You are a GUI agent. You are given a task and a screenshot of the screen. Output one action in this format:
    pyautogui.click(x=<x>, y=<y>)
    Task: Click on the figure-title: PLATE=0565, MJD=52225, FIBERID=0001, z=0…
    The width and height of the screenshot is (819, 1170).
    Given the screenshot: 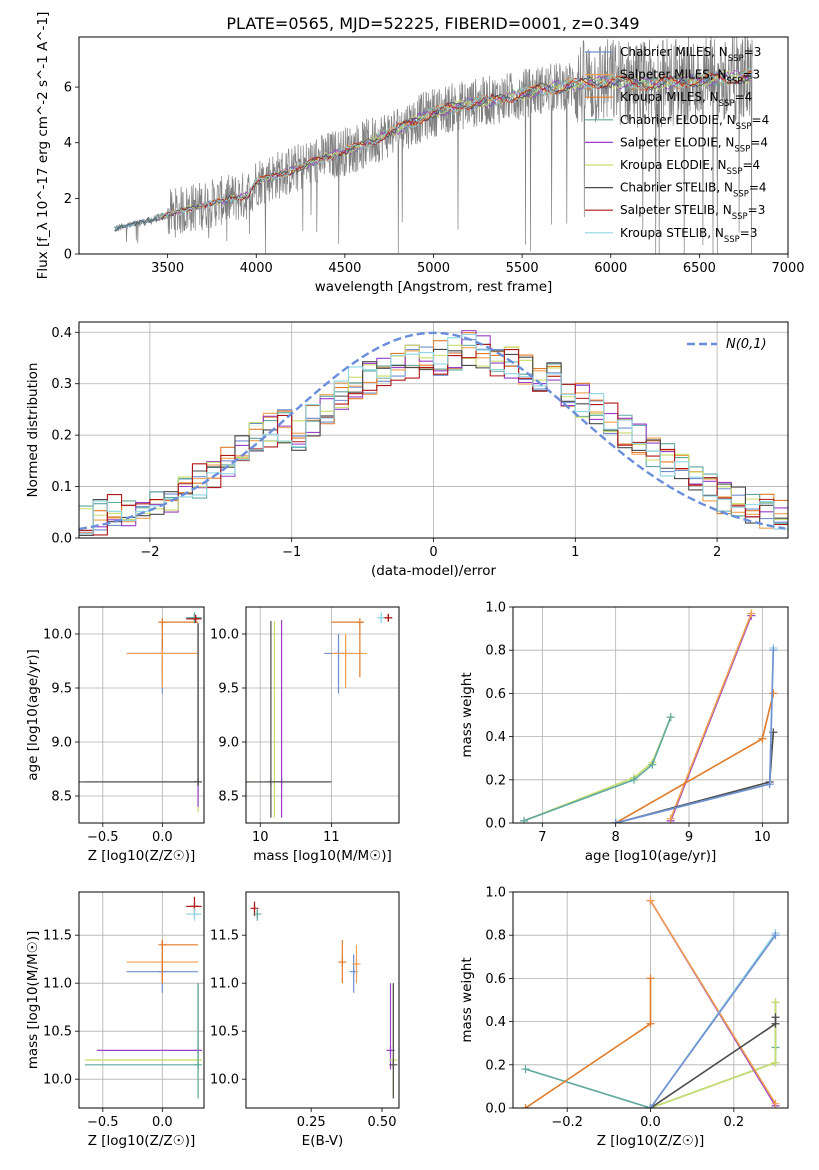 What is the action you would take?
    pyautogui.click(x=432, y=23)
    